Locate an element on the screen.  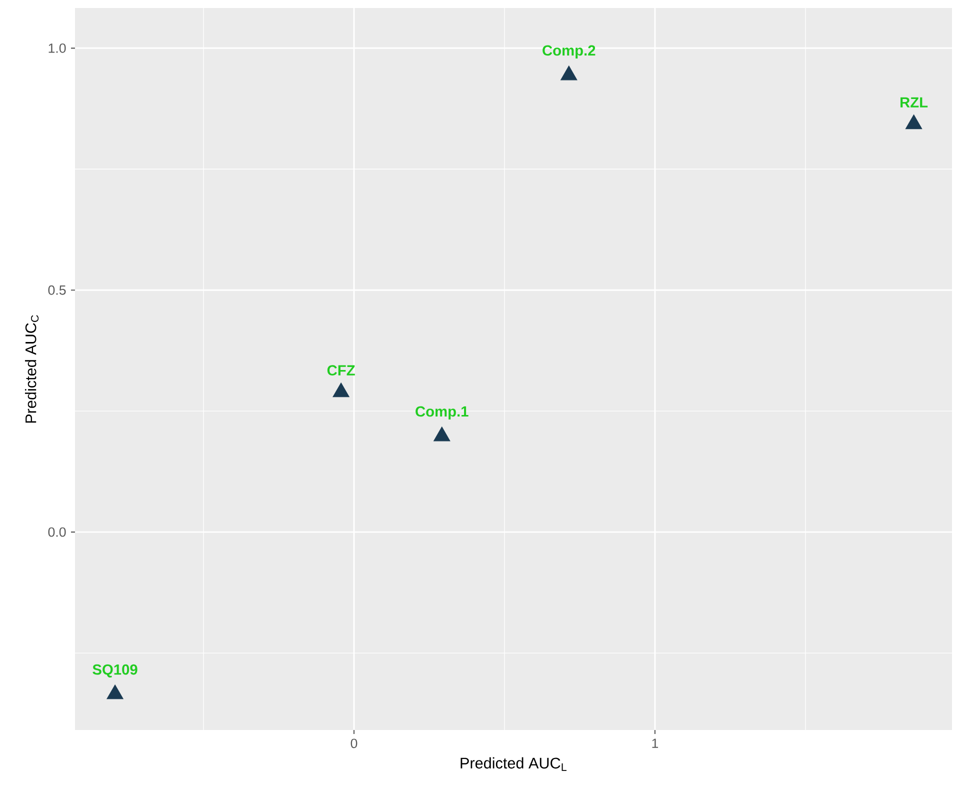
annotation: CFZ is located at coordinates (341, 370).